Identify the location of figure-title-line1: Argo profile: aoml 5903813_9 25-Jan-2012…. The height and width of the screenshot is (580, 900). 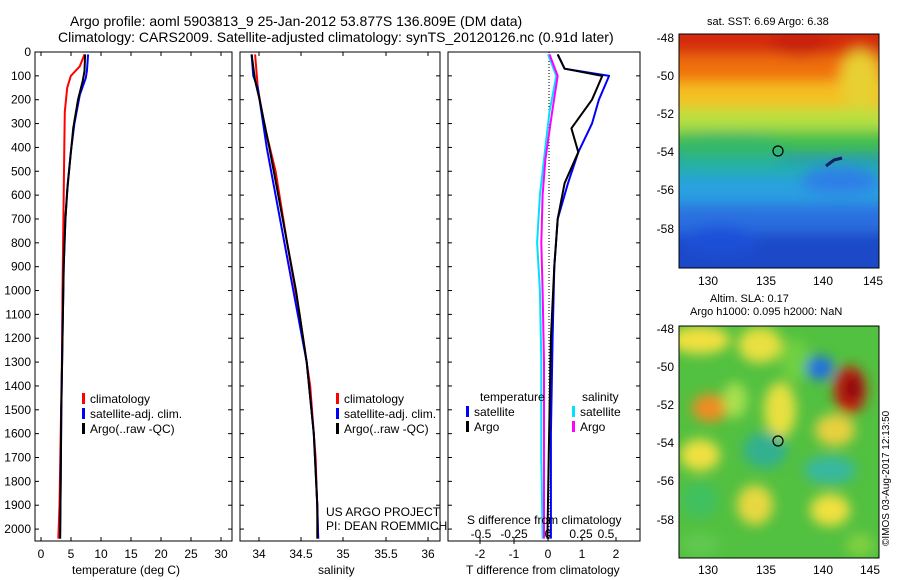
(296, 21).